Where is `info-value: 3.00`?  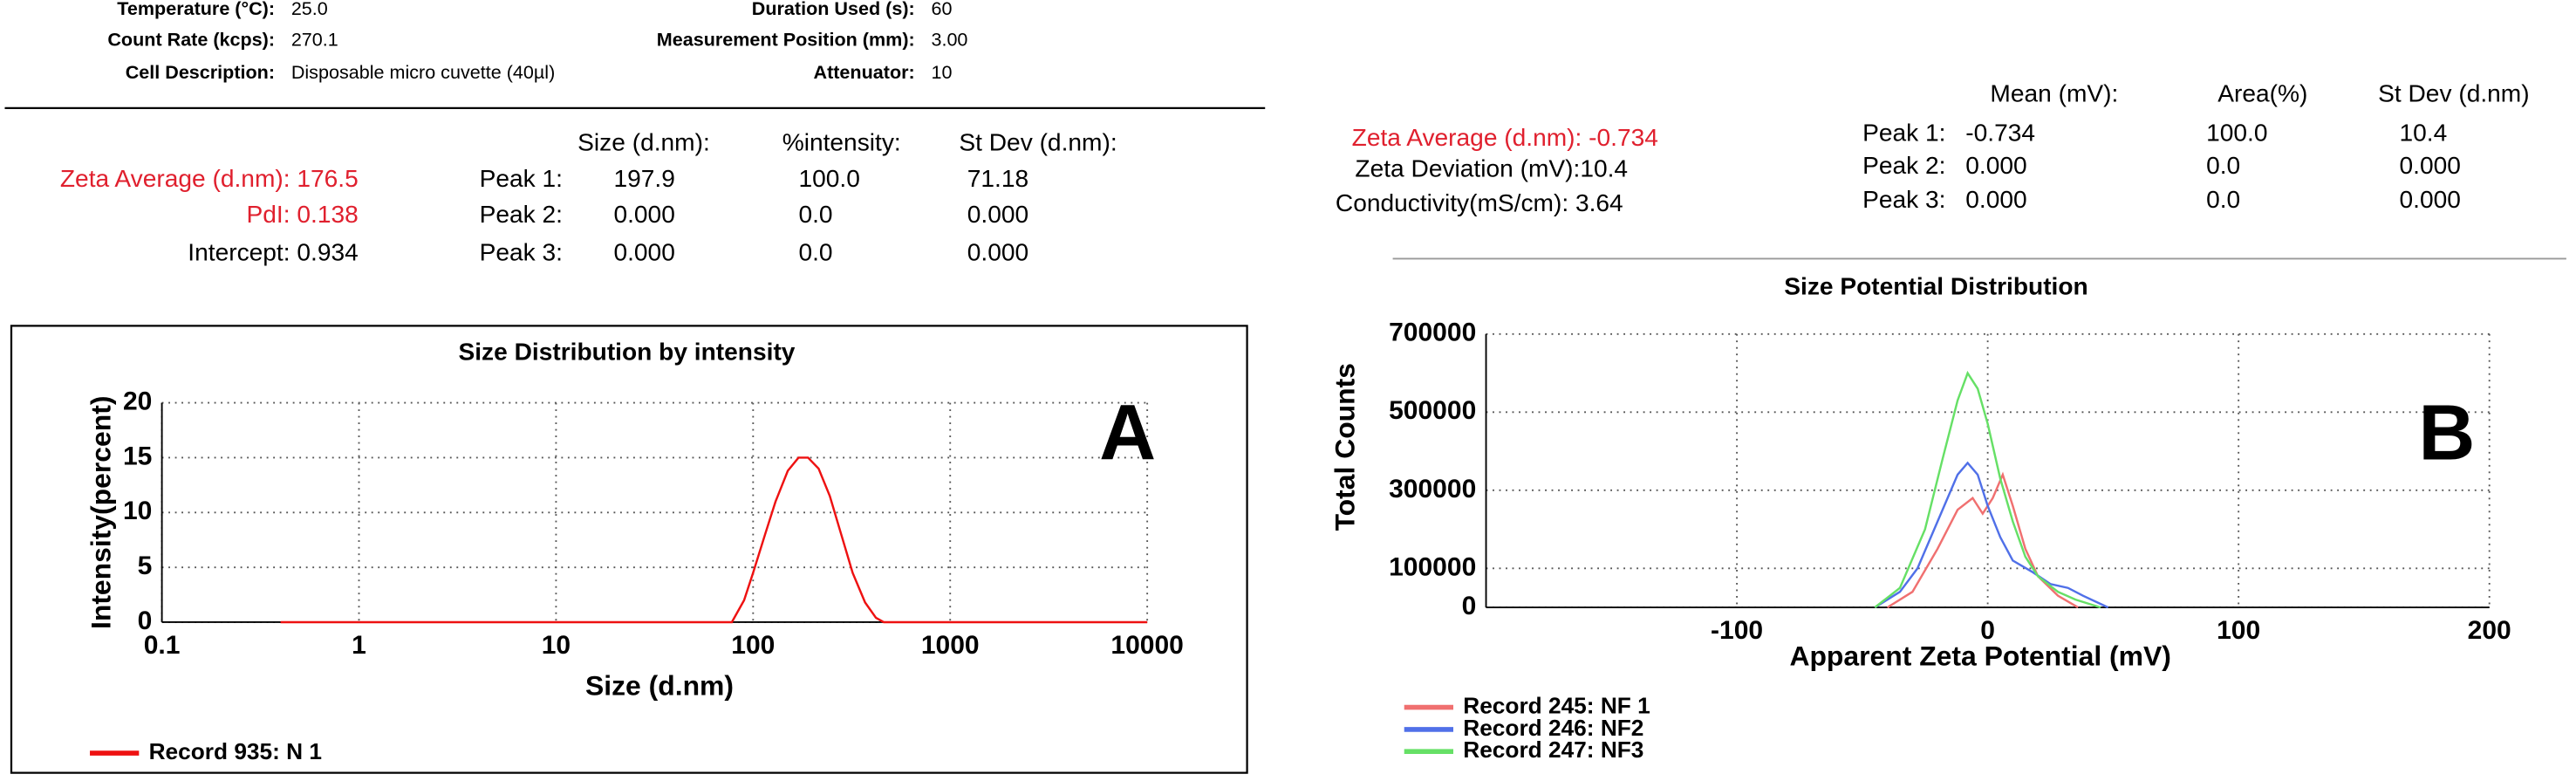
info-value: 3.00 is located at coordinates (949, 40).